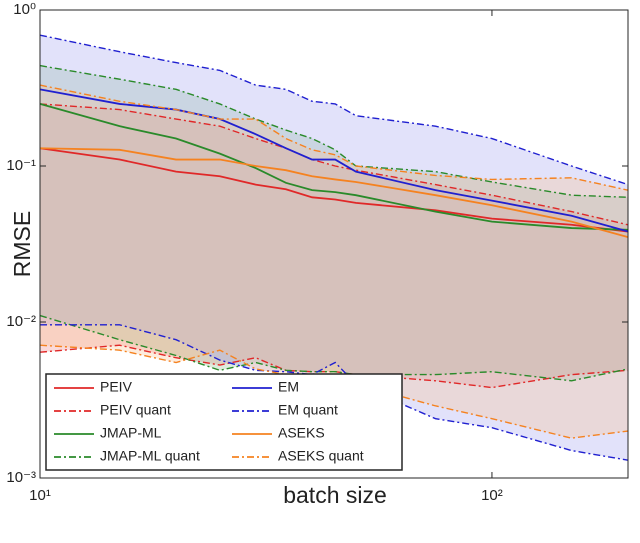  I want to click on legend-label: EM quant, so click(308, 410).